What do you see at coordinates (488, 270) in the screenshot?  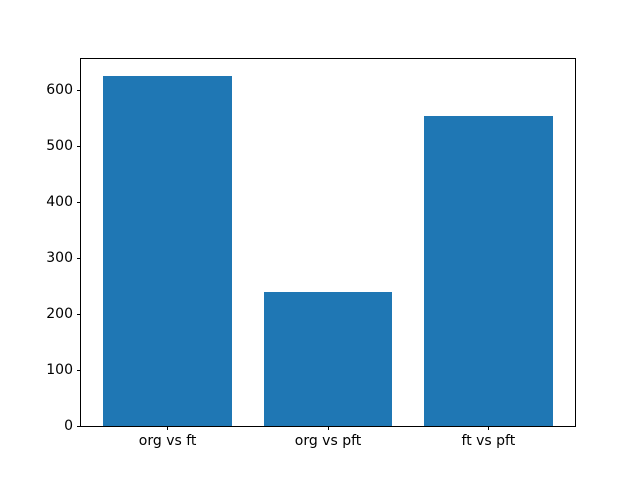 I see `bar-ft-vs-pft` at bounding box center [488, 270].